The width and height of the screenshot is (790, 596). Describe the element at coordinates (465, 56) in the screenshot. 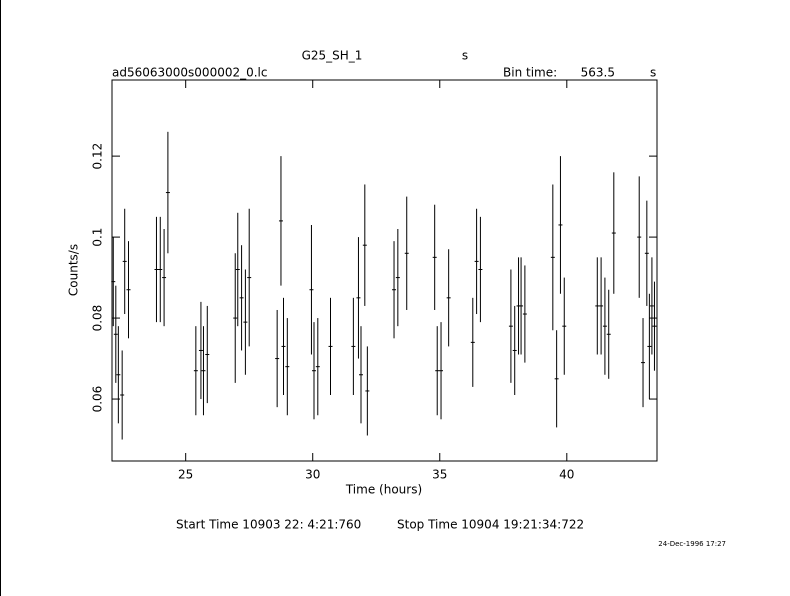

I see `title-unit: s` at that location.